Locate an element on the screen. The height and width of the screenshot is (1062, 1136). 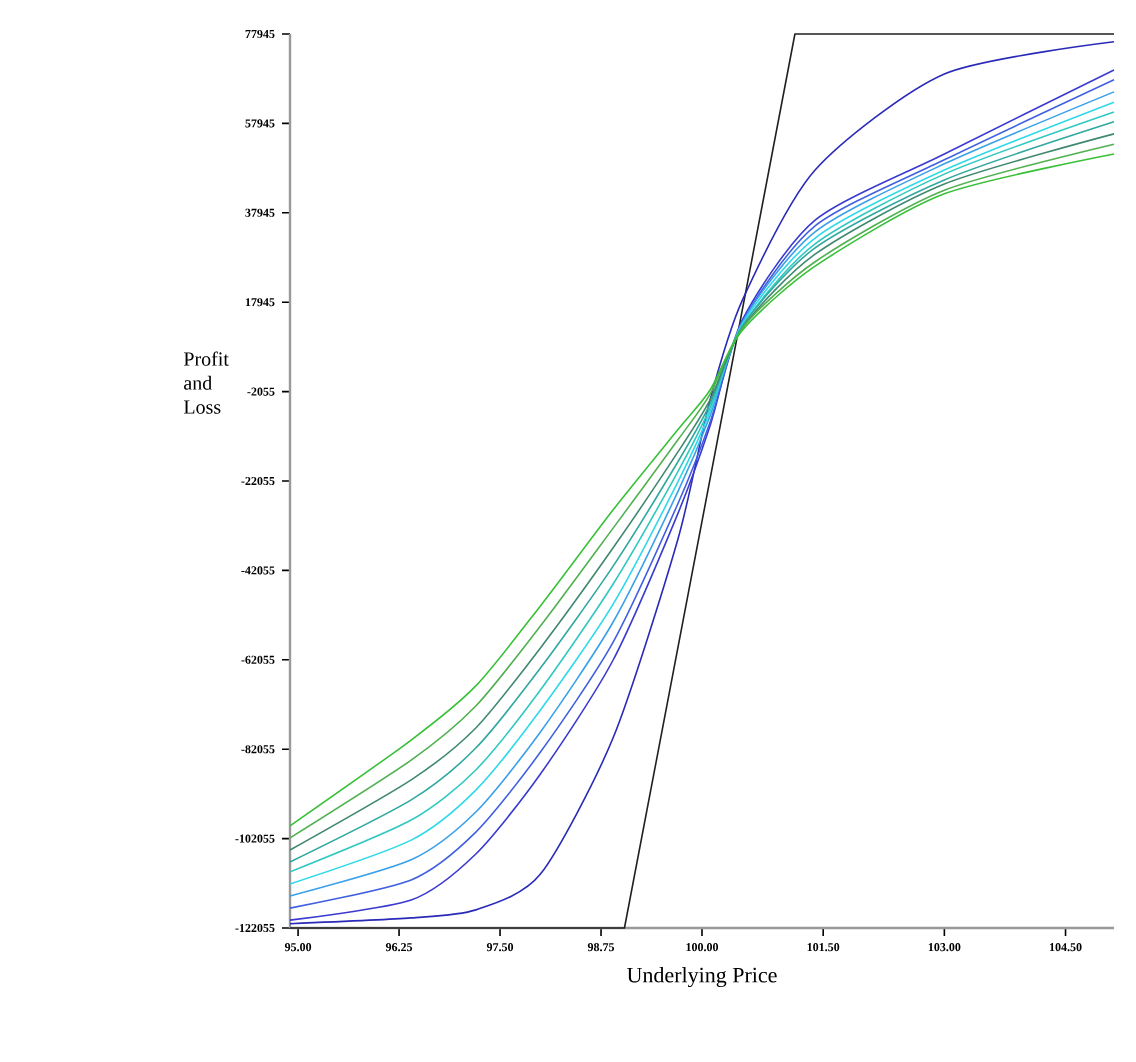
y-axis-title: Profit and Loss is located at coordinates (206, 382).